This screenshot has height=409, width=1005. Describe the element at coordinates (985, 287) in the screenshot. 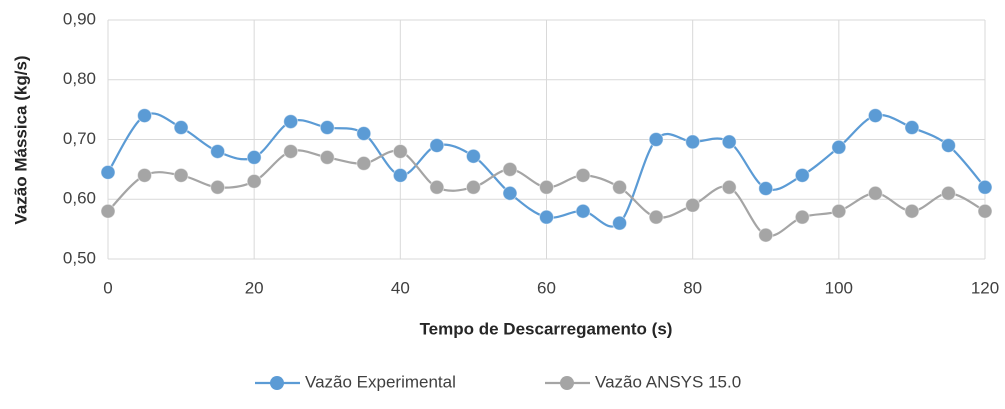

I see `x-tick-label: 120` at that location.